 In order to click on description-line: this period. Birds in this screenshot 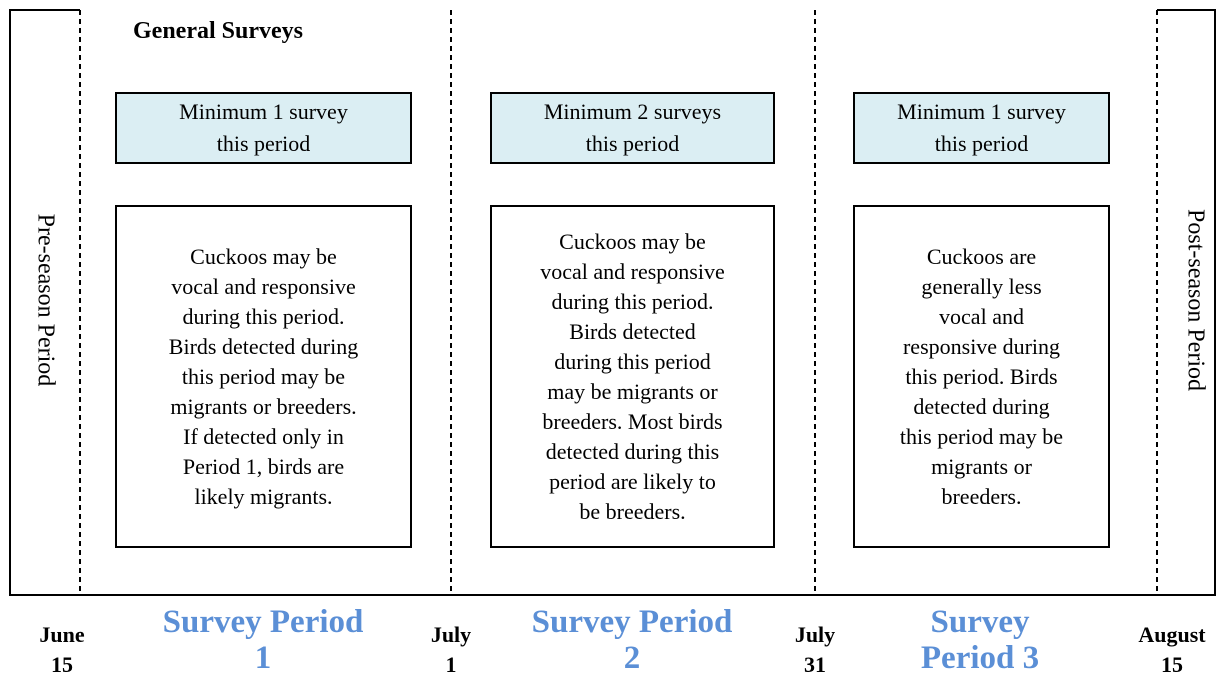, I will do `click(981, 376)`.